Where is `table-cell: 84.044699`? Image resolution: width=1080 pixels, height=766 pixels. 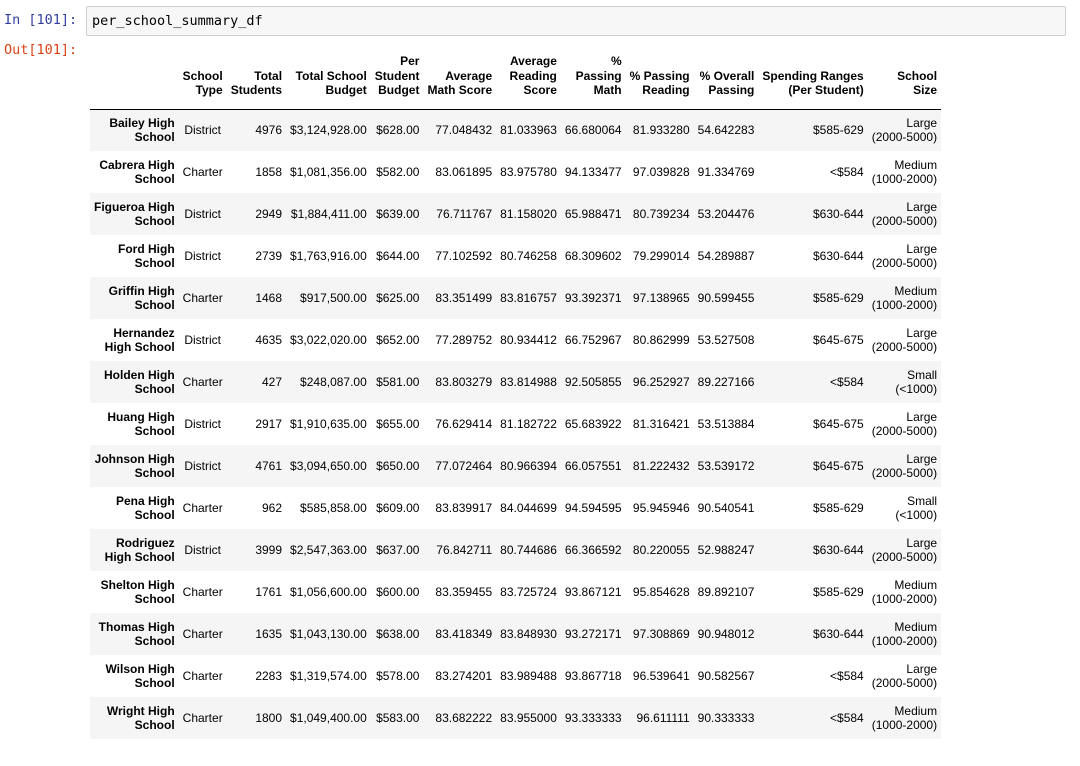 table-cell: 84.044699 is located at coordinates (528, 507).